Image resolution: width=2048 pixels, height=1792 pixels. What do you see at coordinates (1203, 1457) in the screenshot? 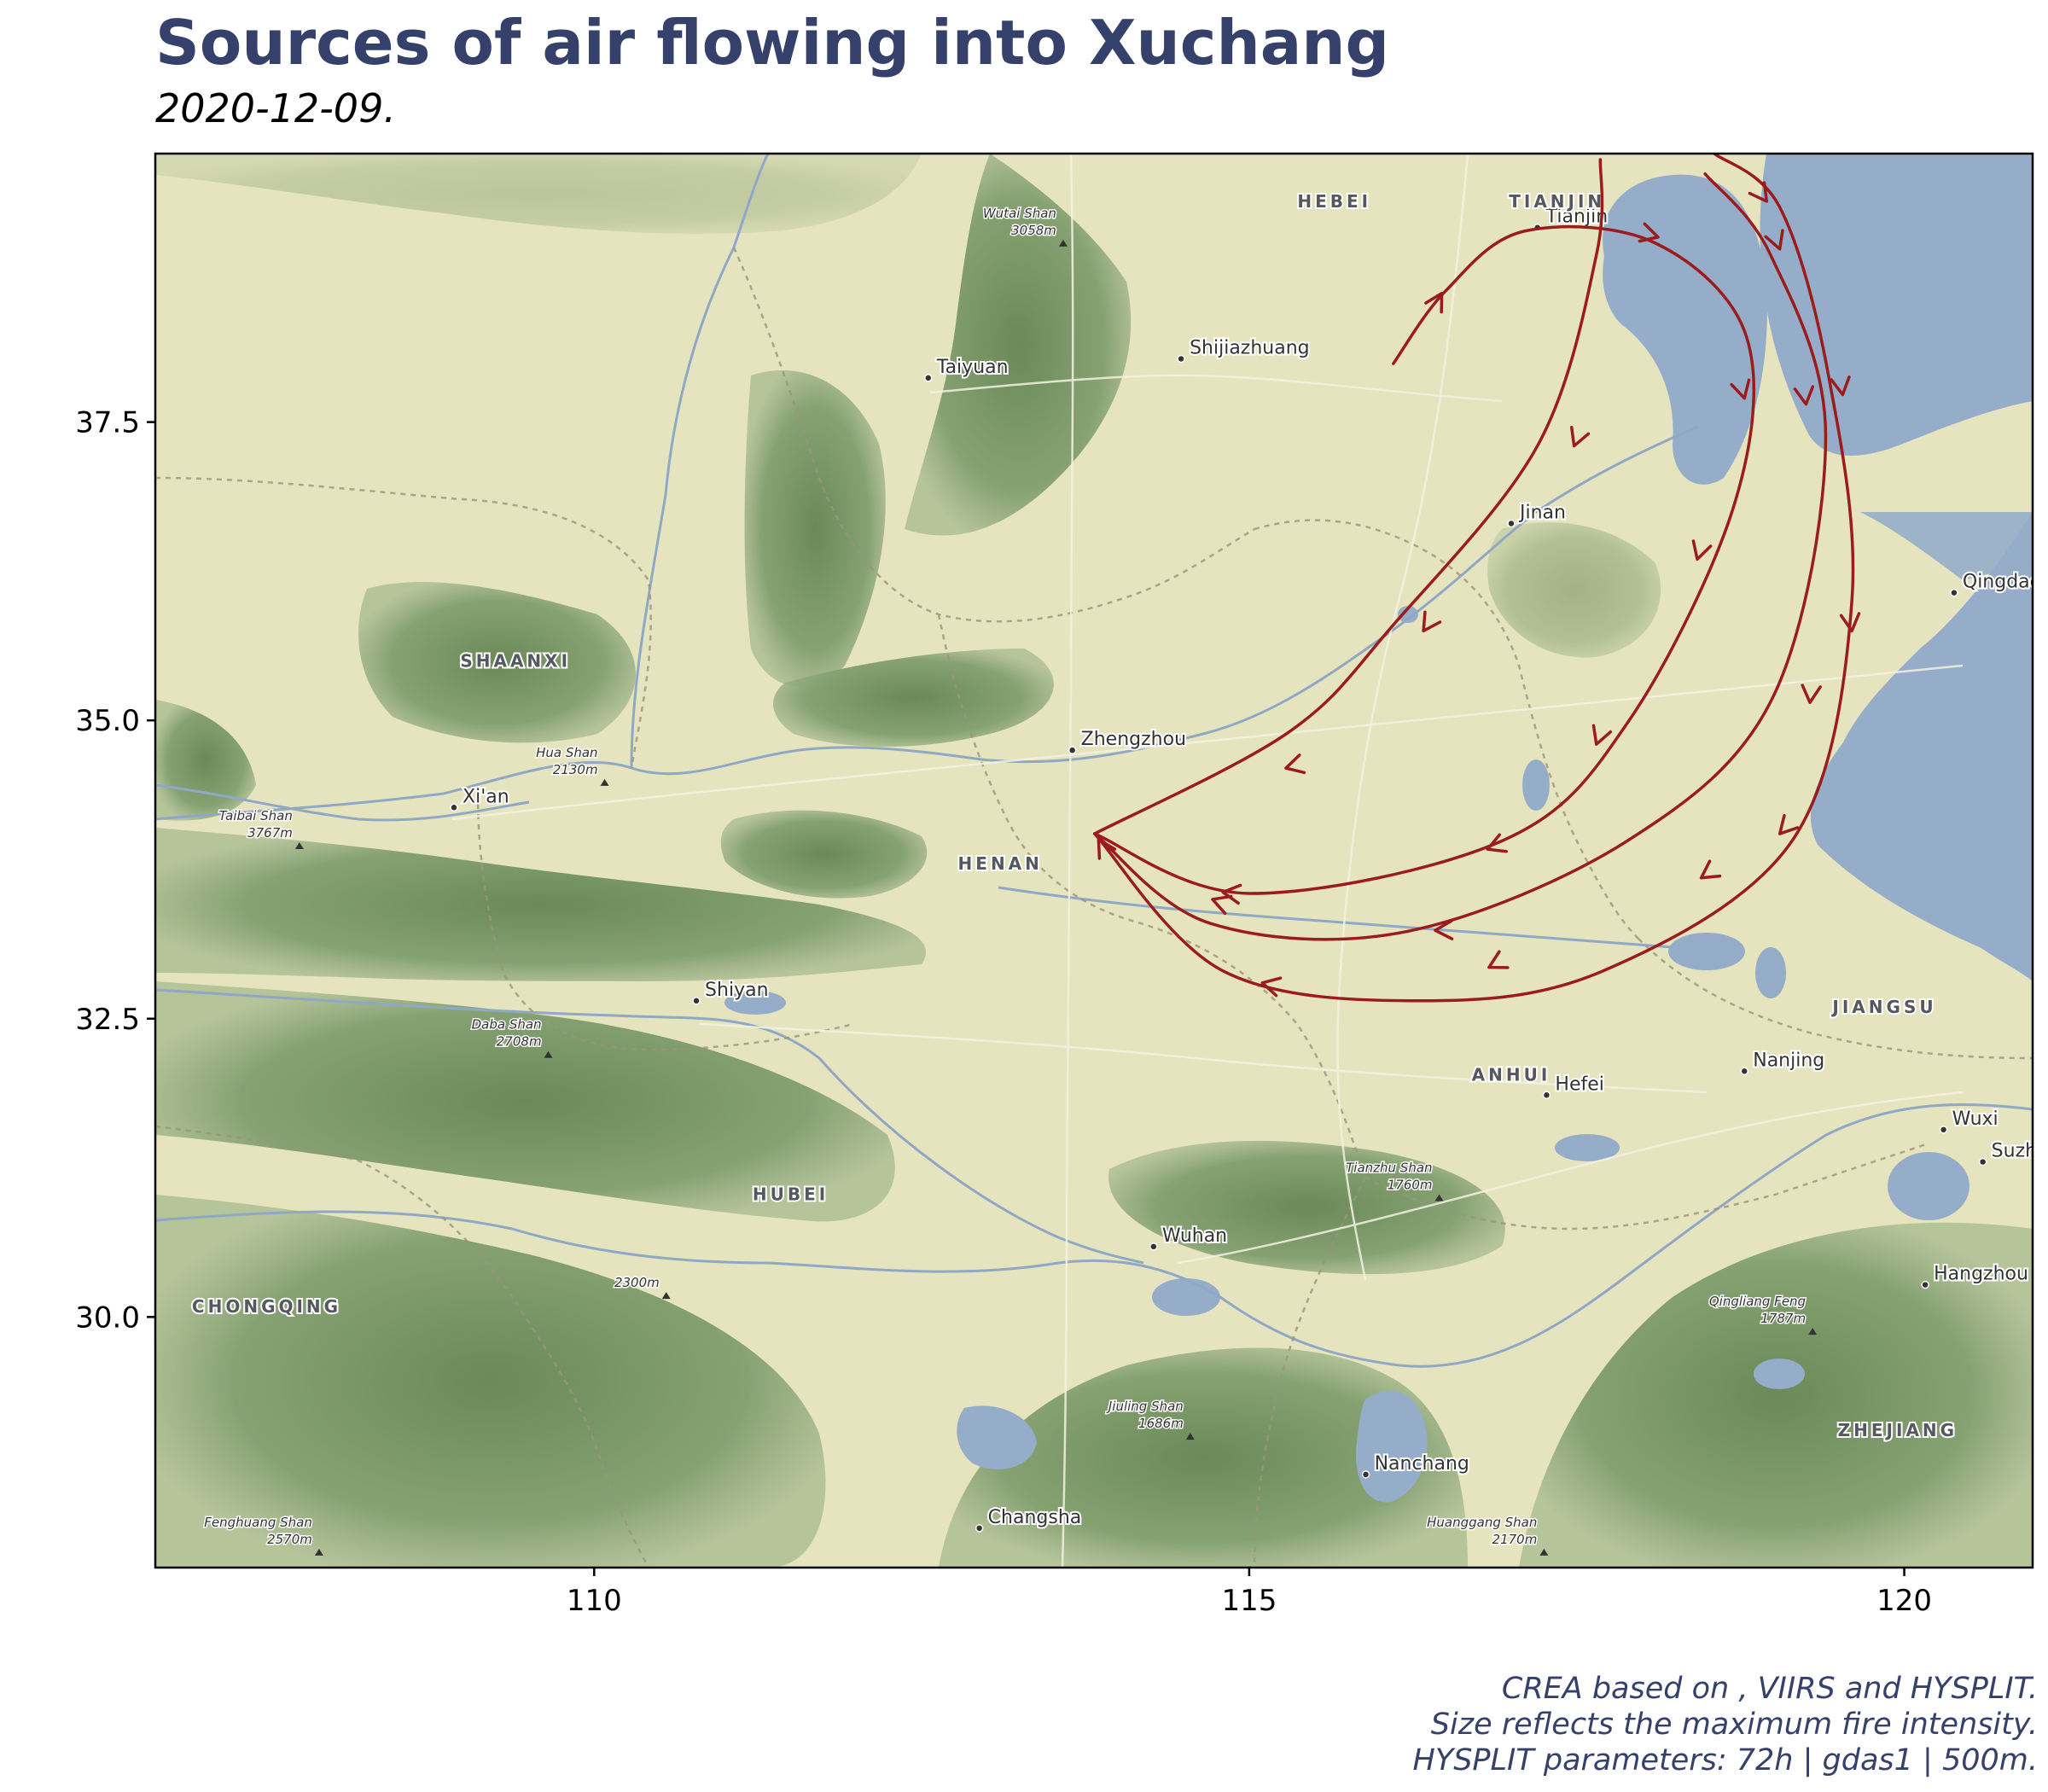
I see `jiangnan-hills` at bounding box center [1203, 1457].